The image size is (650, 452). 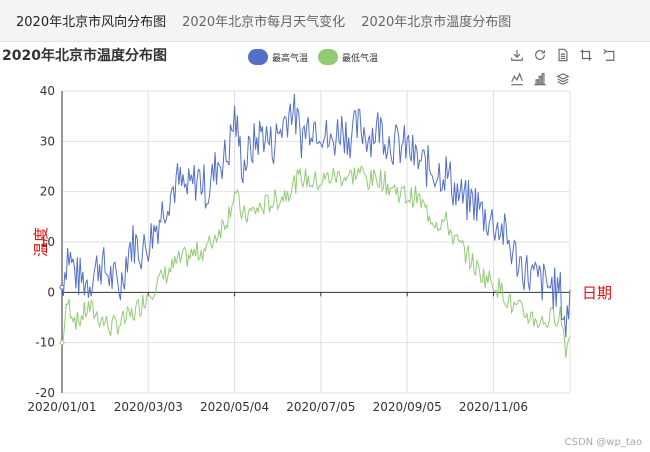 I want to click on point-min-start, so click(x=62, y=343).